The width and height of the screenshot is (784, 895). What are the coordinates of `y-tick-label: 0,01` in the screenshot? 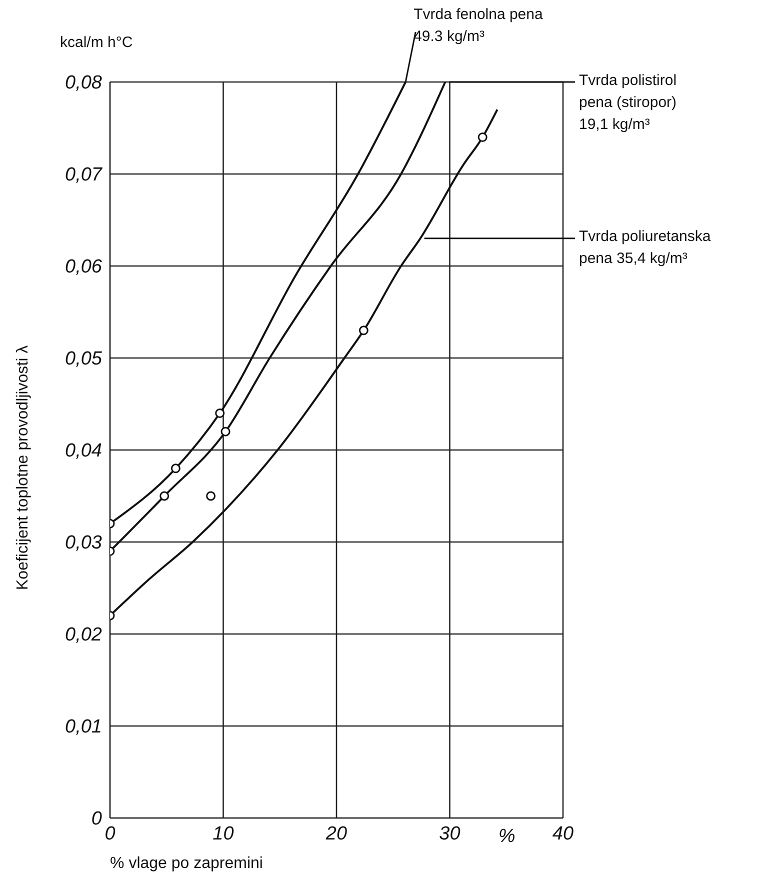 It's located at (83, 727).